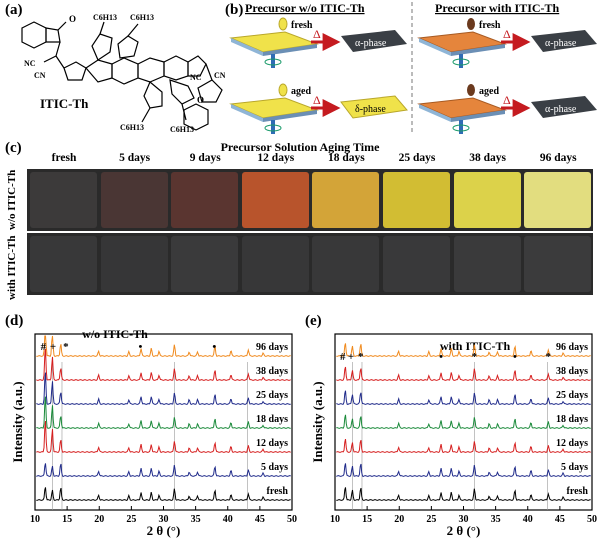  What do you see at coordinates (335, 519) in the screenshot?
I see `x-tick-label: 10` at bounding box center [335, 519].